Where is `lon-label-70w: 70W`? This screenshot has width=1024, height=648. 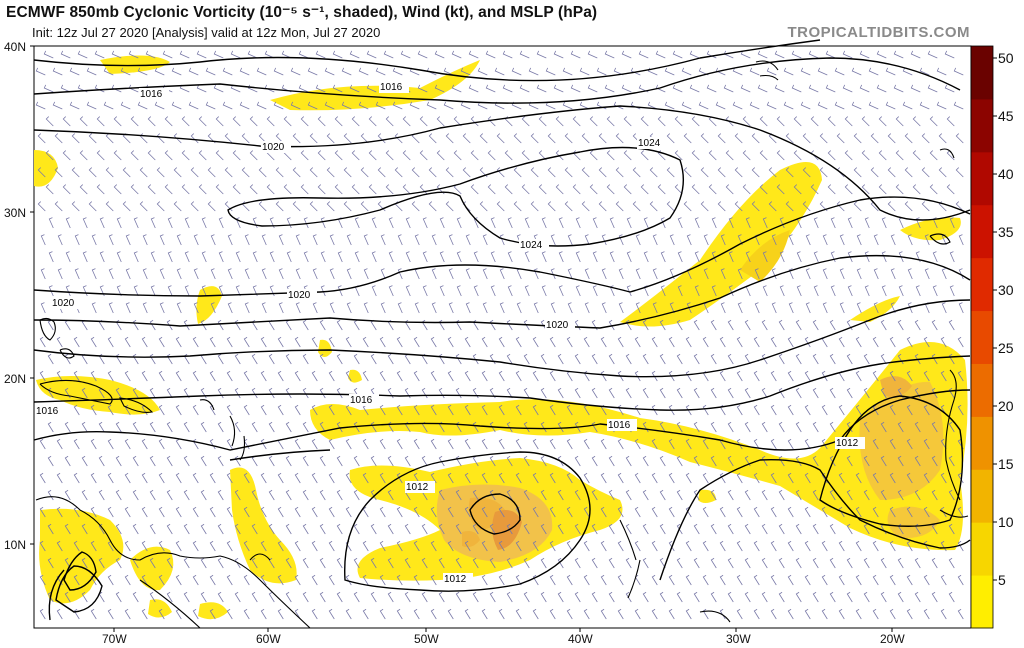
lon-label-70w: 70W is located at coordinates (114, 639).